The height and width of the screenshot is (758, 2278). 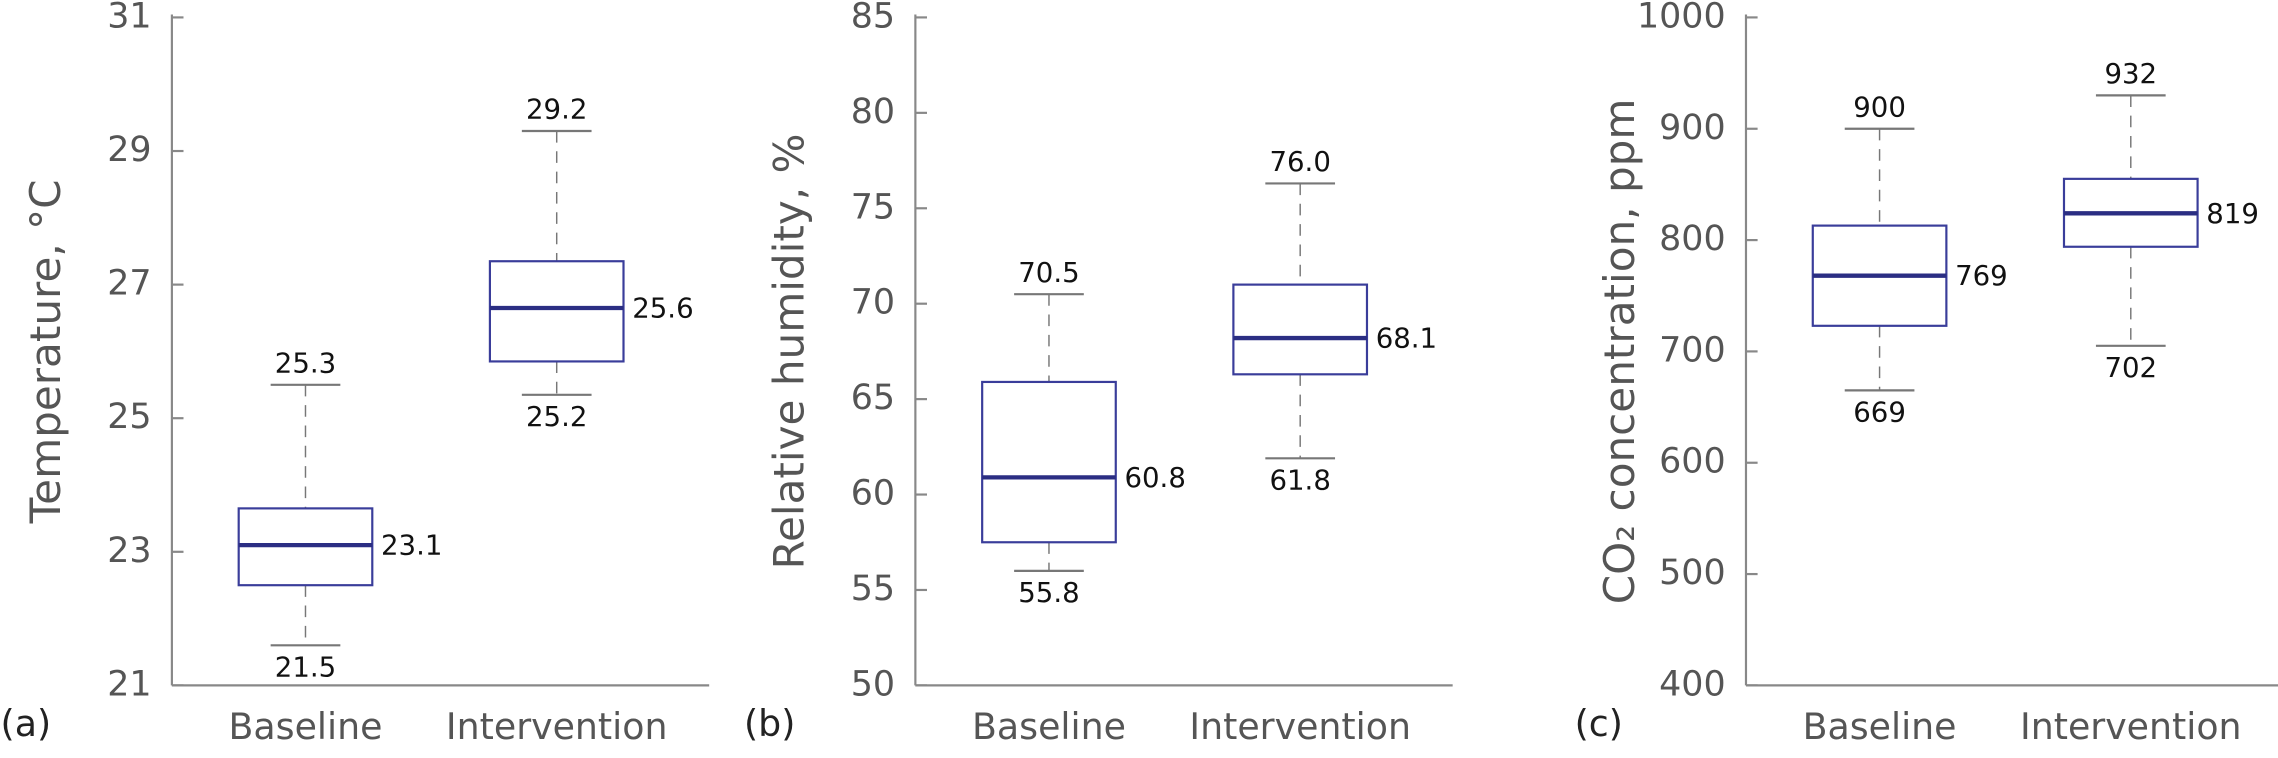 I want to click on y-axis-label: Relative humidity, %, so click(x=788, y=351).